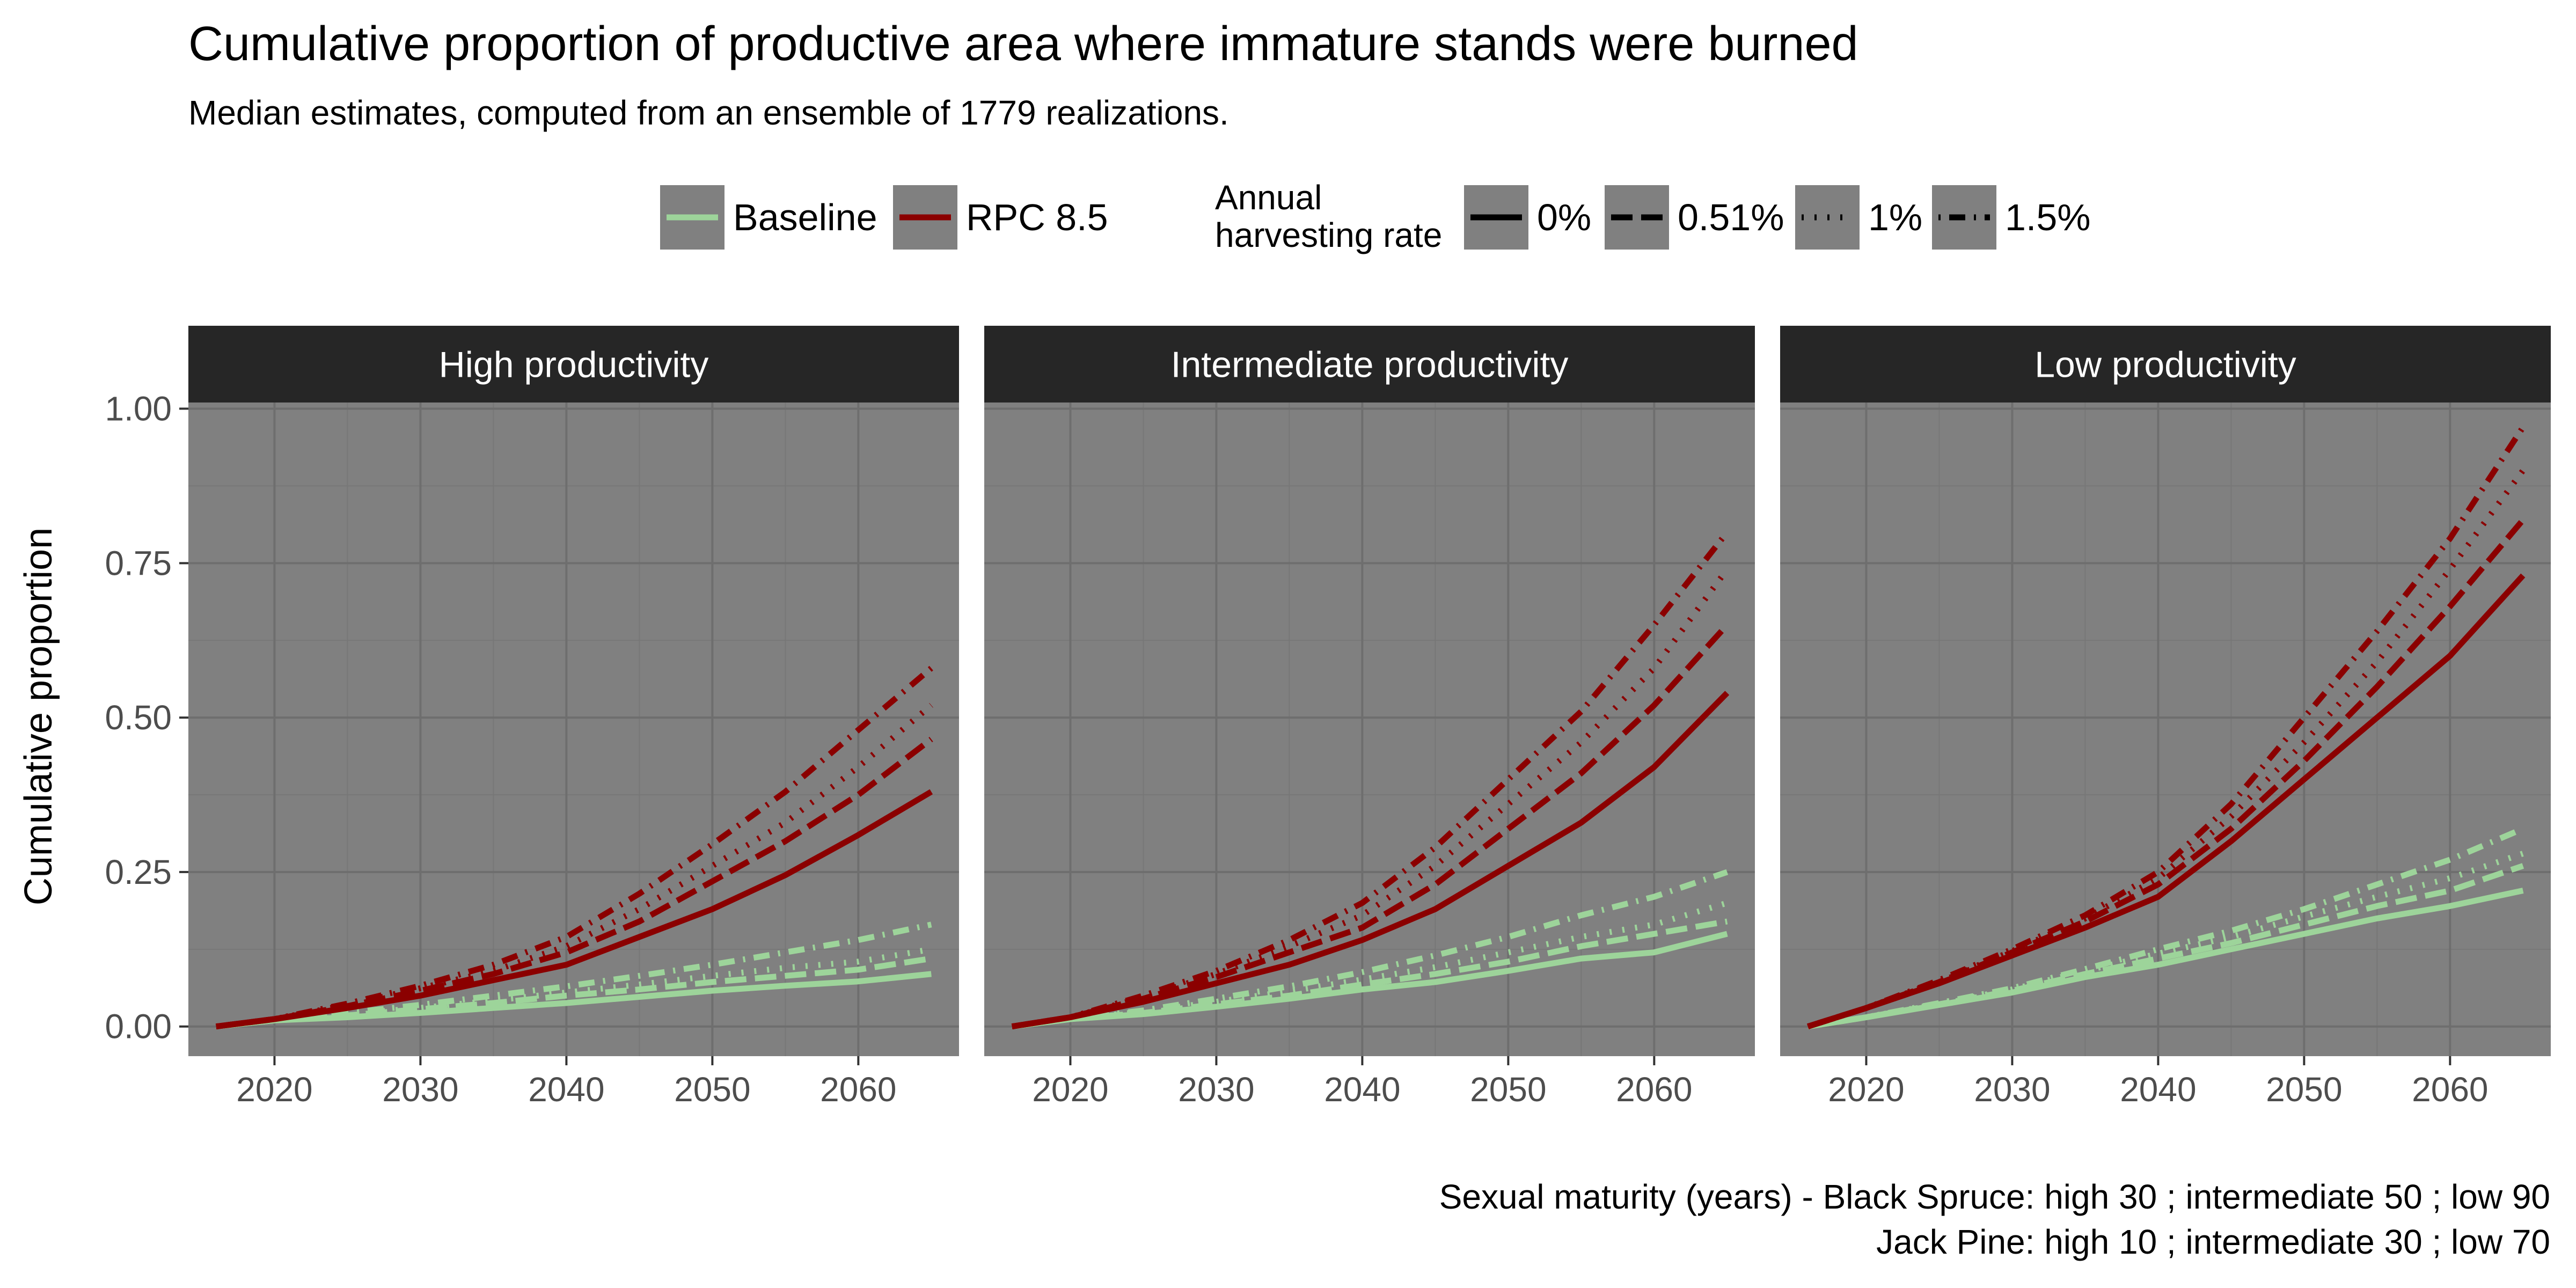 The image size is (2576, 1288). What do you see at coordinates (2048, 217) in the screenshot?
I see `legend-label: 1.5%` at bounding box center [2048, 217].